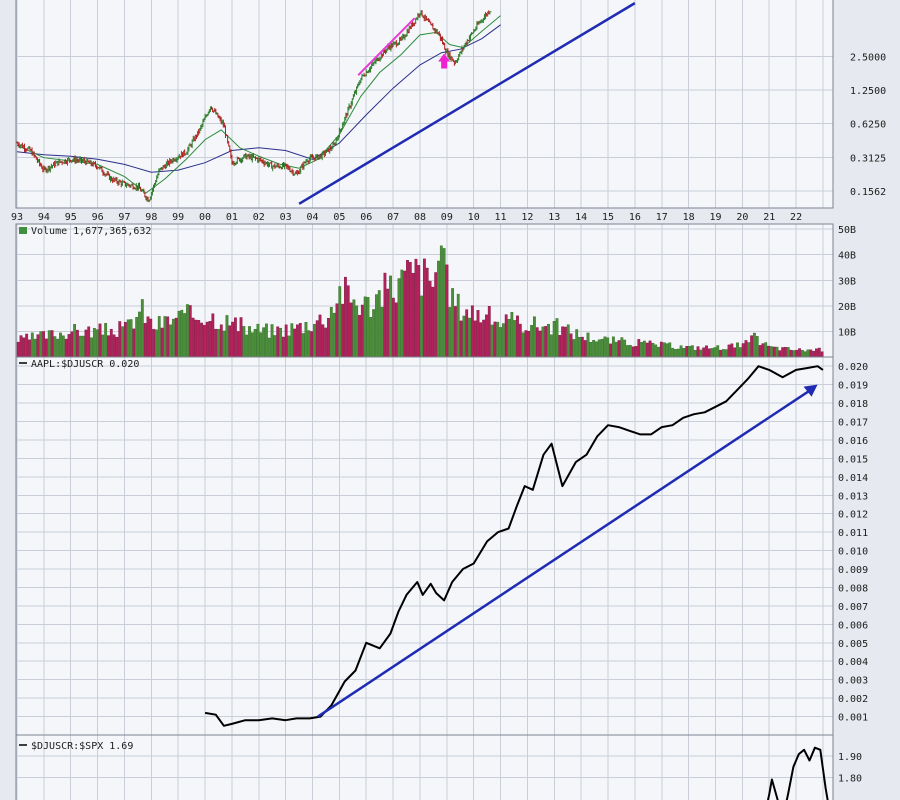  What do you see at coordinates (850, 778) in the screenshot?
I see `relative-y-tick-label: 1.80` at bounding box center [850, 778].